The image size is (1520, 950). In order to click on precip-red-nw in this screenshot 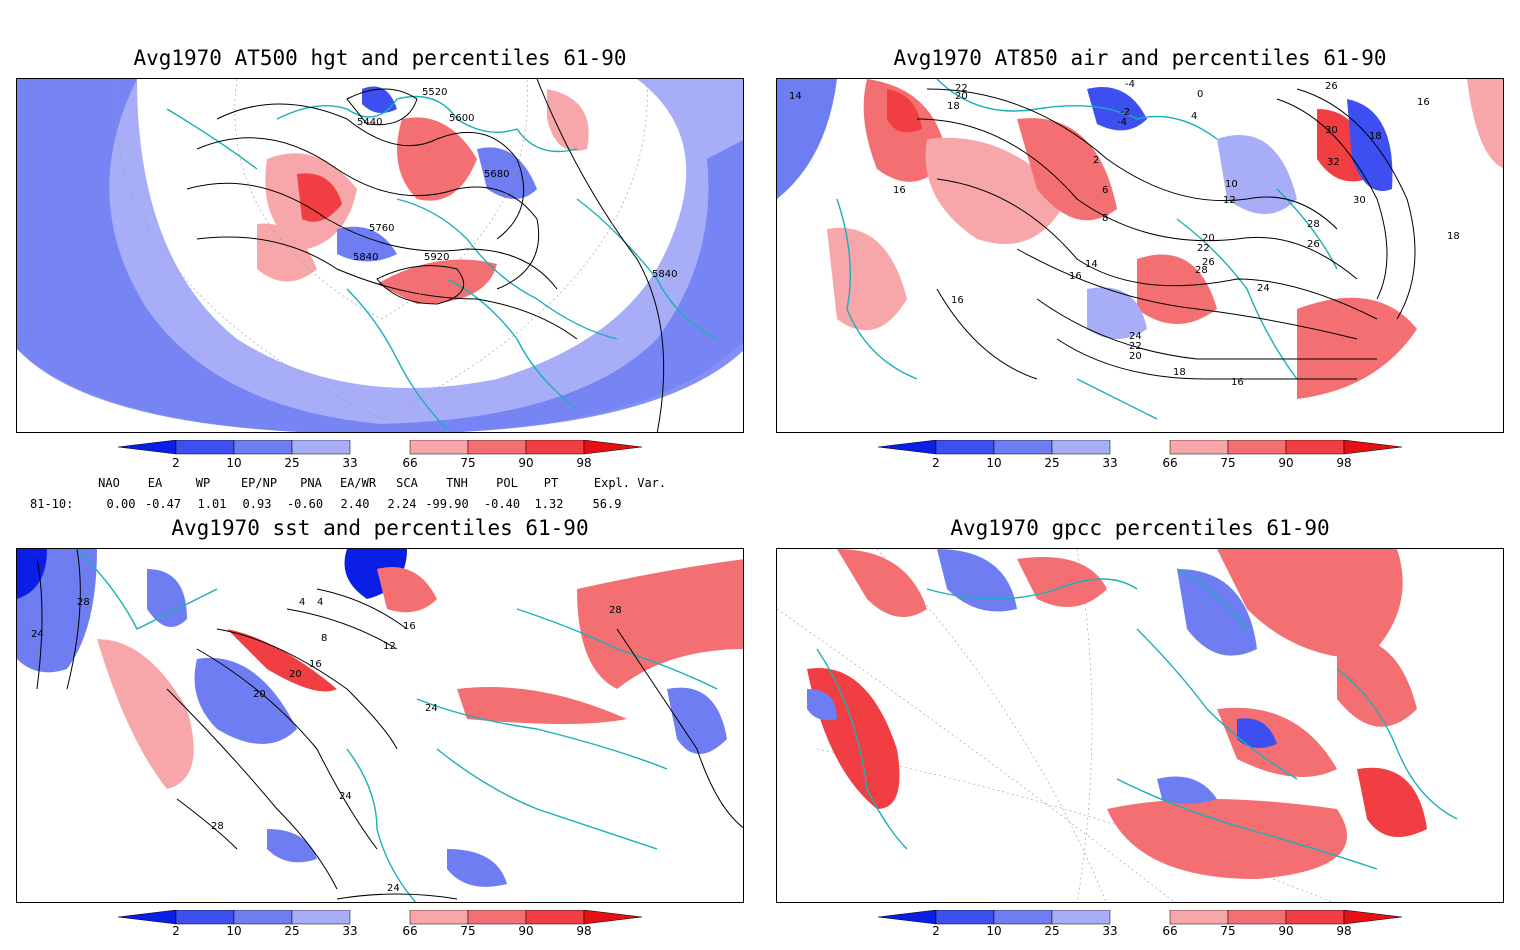, I will do `click(882, 583)`.